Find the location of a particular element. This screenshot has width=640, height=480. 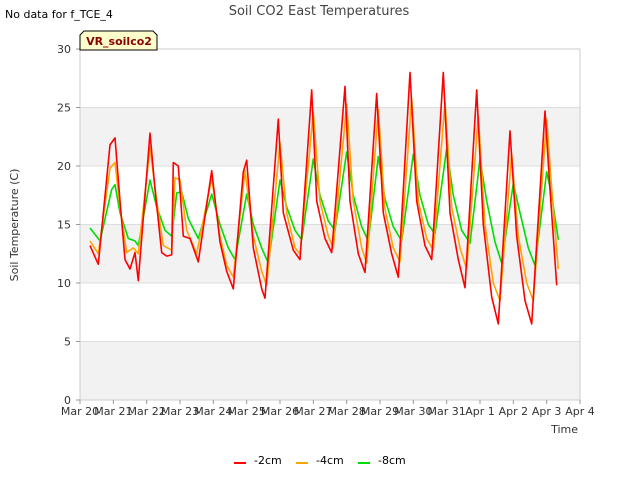

annotation-box-bg is located at coordinates (118, 40).